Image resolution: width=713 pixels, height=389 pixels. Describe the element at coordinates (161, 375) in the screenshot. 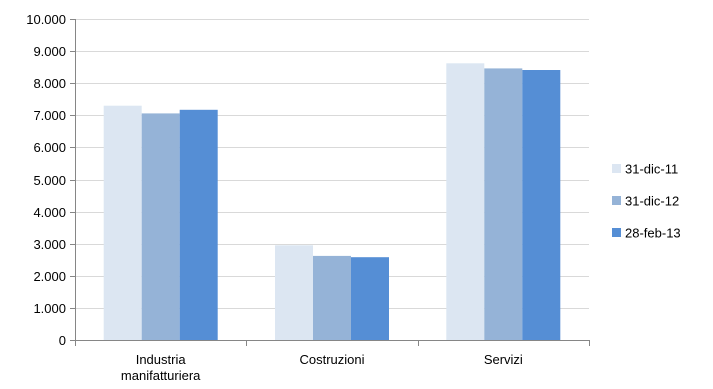

I see `x-tick-label: manifatturiera` at that location.